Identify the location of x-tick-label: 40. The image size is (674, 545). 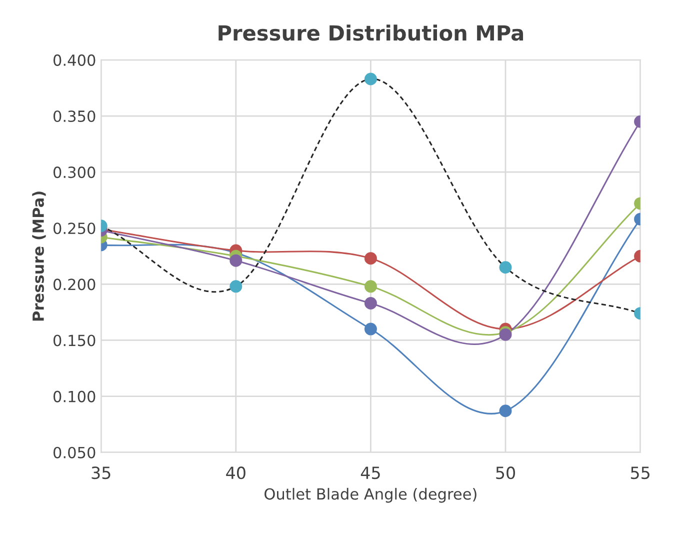
(236, 473).